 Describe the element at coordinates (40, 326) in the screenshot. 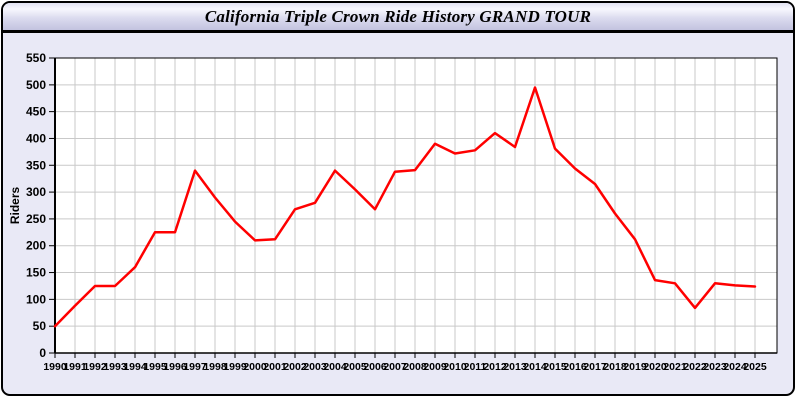

I see `y-tick-label: 50` at that location.